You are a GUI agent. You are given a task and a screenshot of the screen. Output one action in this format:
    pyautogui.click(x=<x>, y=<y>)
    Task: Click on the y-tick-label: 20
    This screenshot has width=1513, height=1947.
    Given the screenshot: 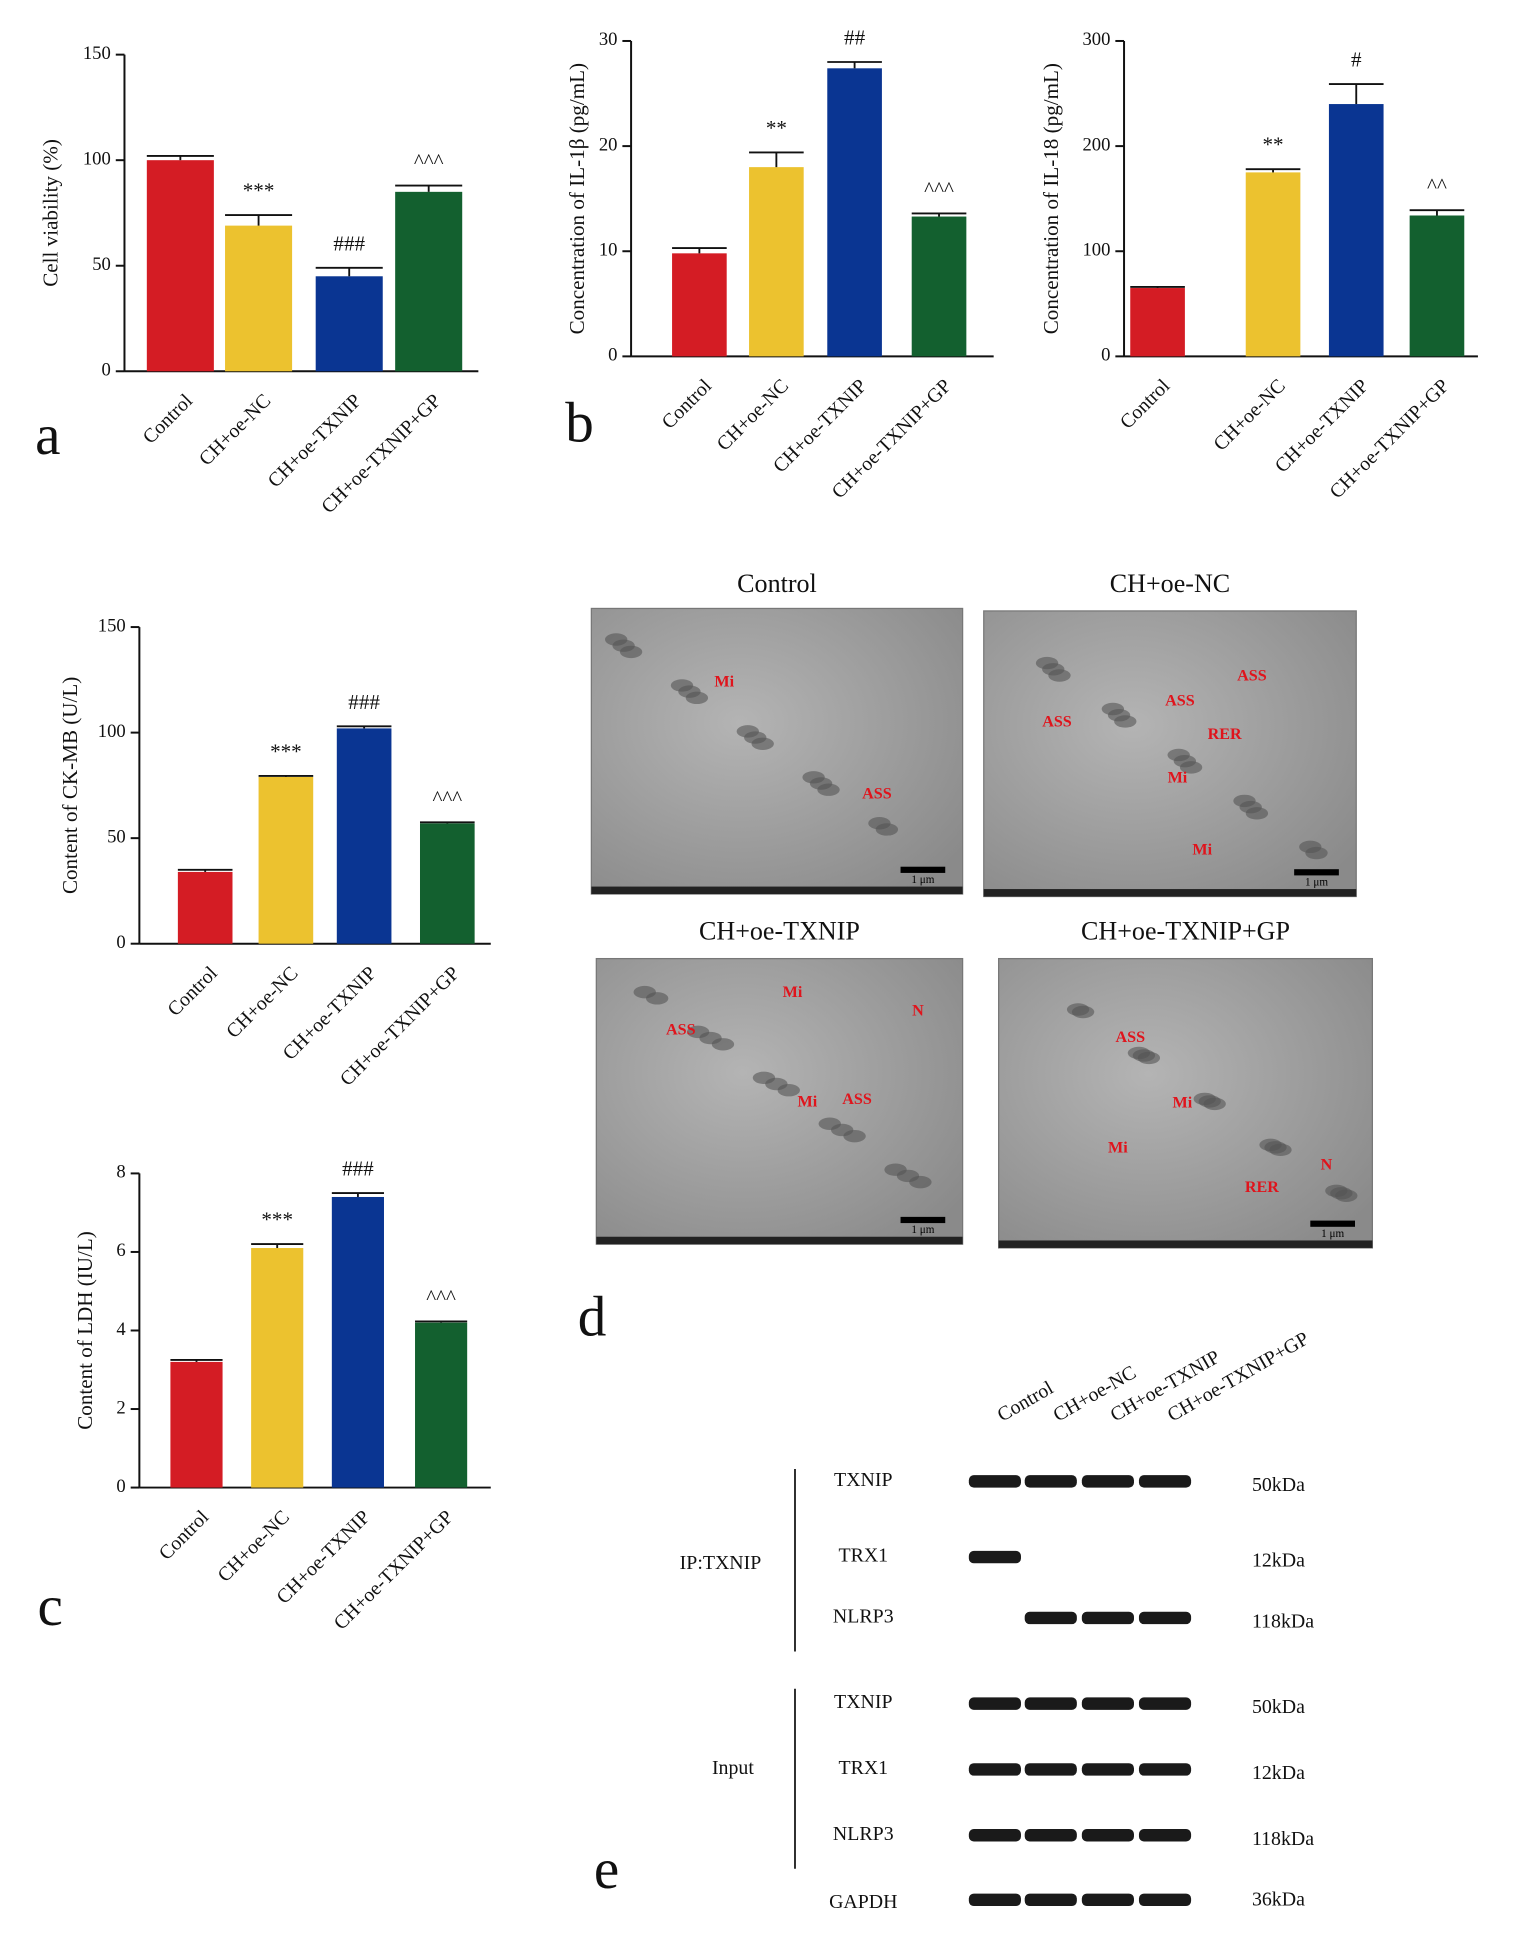 What is the action you would take?
    pyautogui.click(x=608, y=144)
    